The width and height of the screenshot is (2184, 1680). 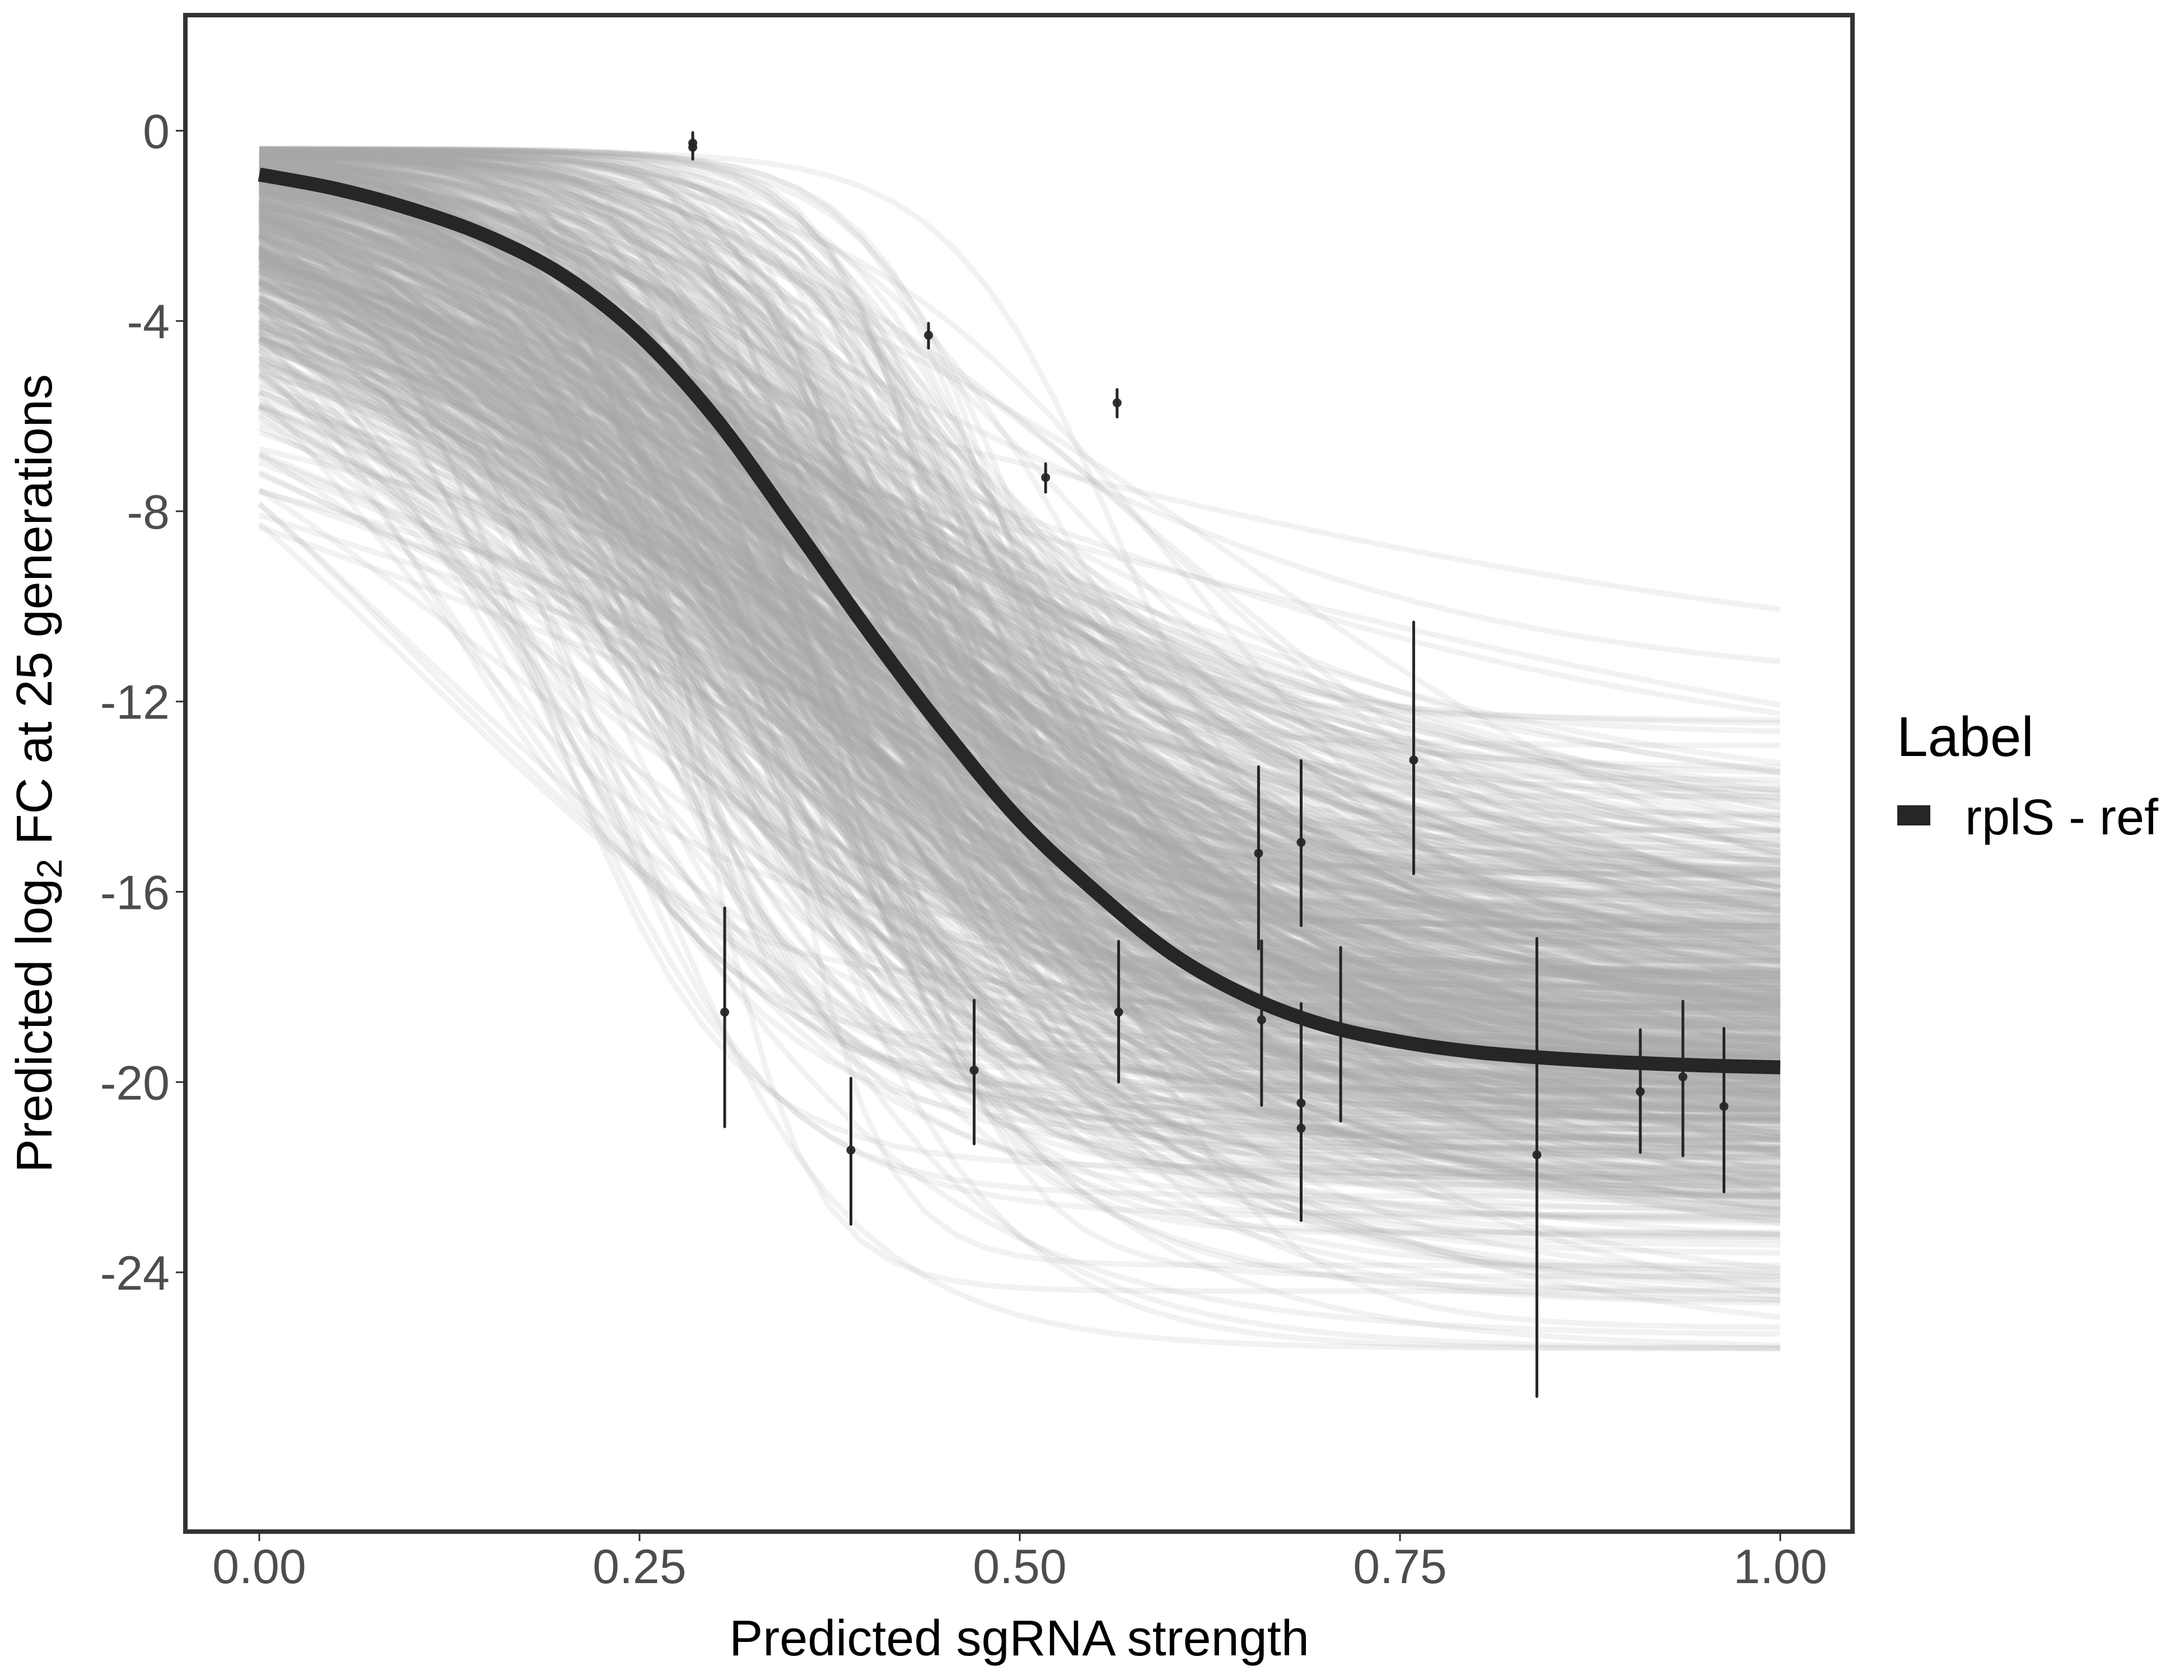 What do you see at coordinates (135, 1083) in the screenshot?
I see `y-tick-label: -20` at bounding box center [135, 1083].